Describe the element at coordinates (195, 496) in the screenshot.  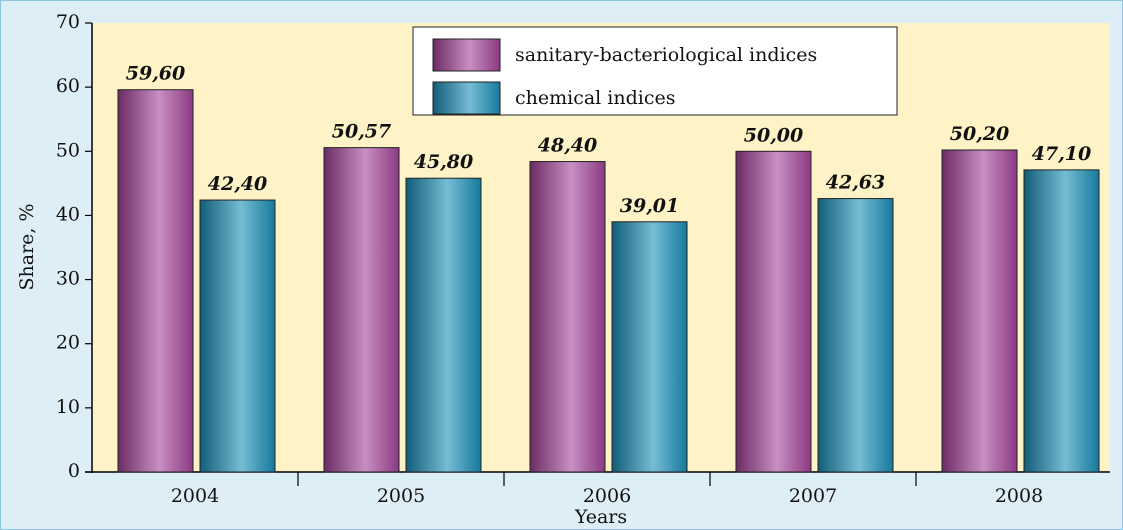
I see `x-tick-label: 2004` at that location.